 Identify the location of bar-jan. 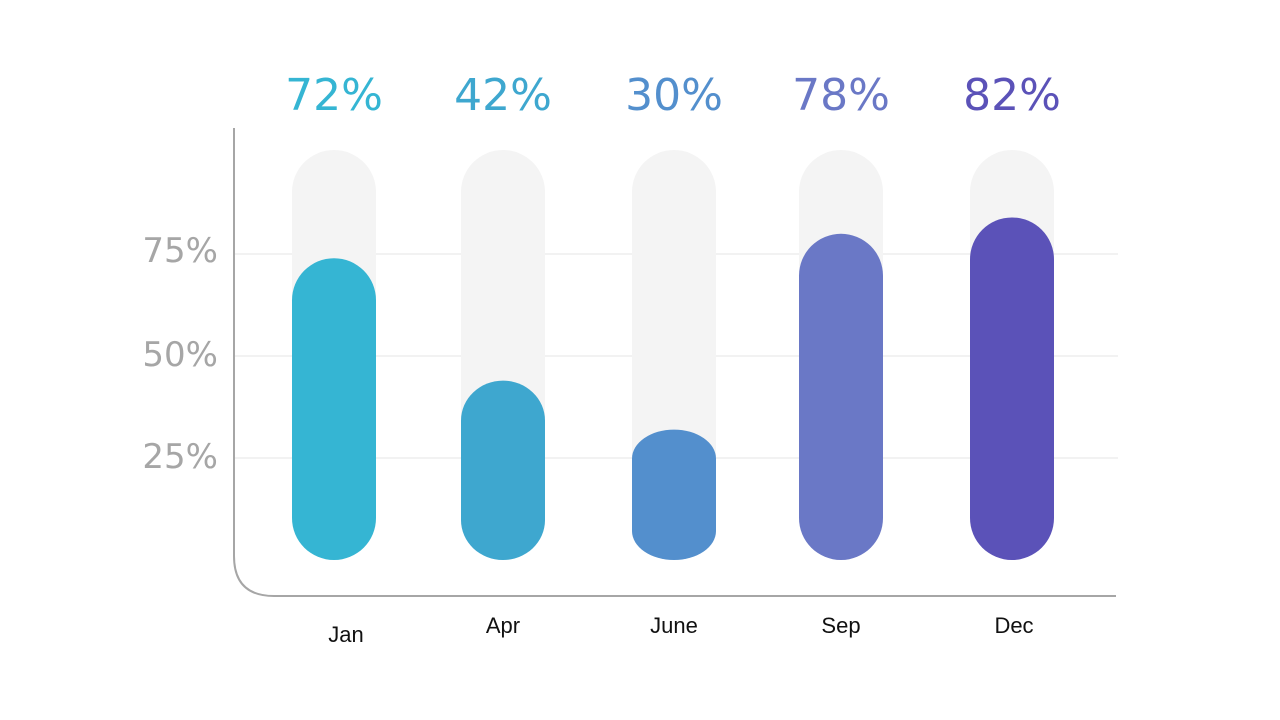
(334, 409).